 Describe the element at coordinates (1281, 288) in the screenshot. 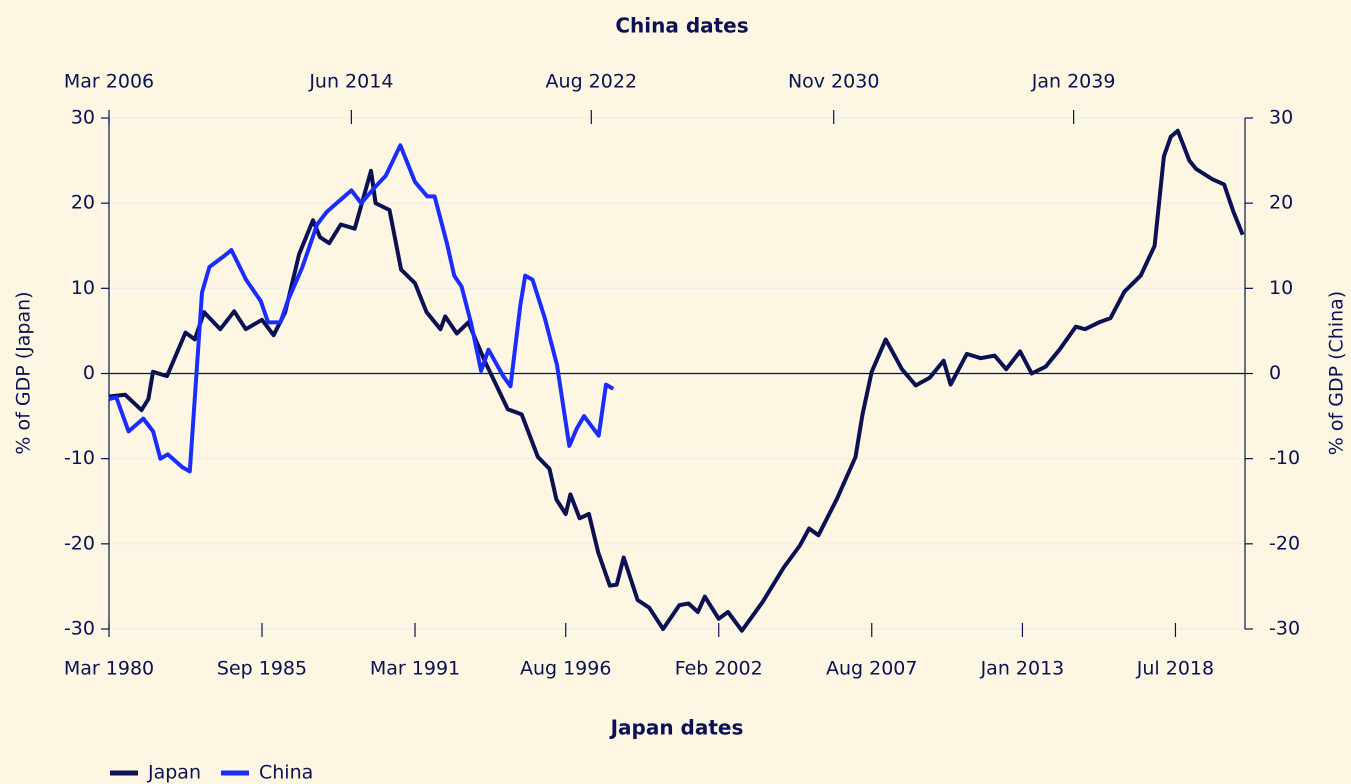

I see `y2-tick-label: 10` at that location.